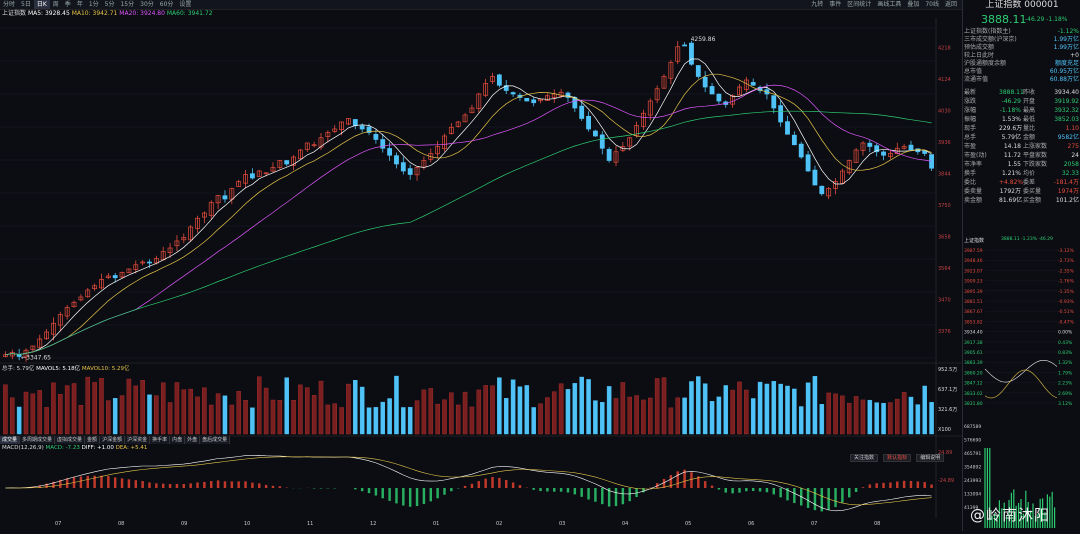 Image resolution: width=1080 pixels, height=534 pixels. I want to click on tool-button: 事件, so click(835, 4).